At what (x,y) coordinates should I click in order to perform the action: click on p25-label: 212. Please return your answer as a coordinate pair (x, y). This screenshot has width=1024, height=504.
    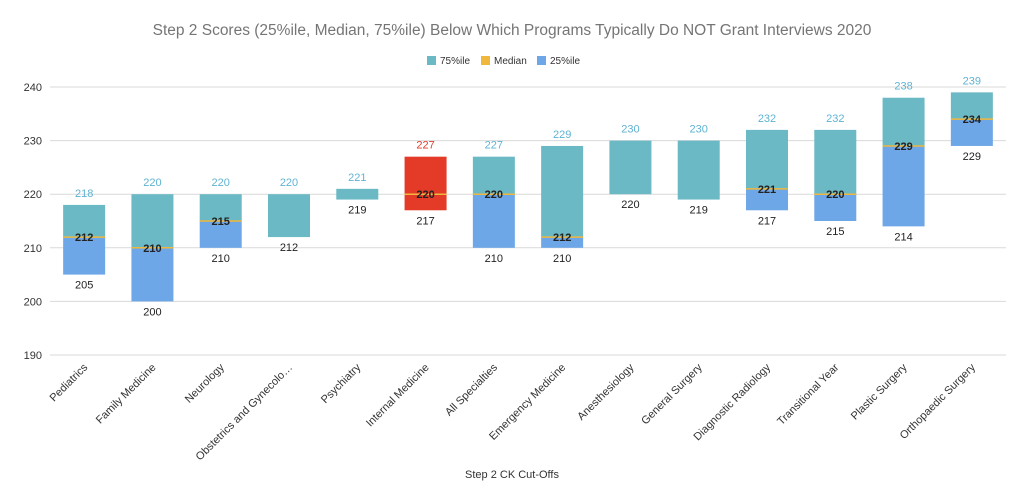
    Looking at the image, I should click on (289, 248).